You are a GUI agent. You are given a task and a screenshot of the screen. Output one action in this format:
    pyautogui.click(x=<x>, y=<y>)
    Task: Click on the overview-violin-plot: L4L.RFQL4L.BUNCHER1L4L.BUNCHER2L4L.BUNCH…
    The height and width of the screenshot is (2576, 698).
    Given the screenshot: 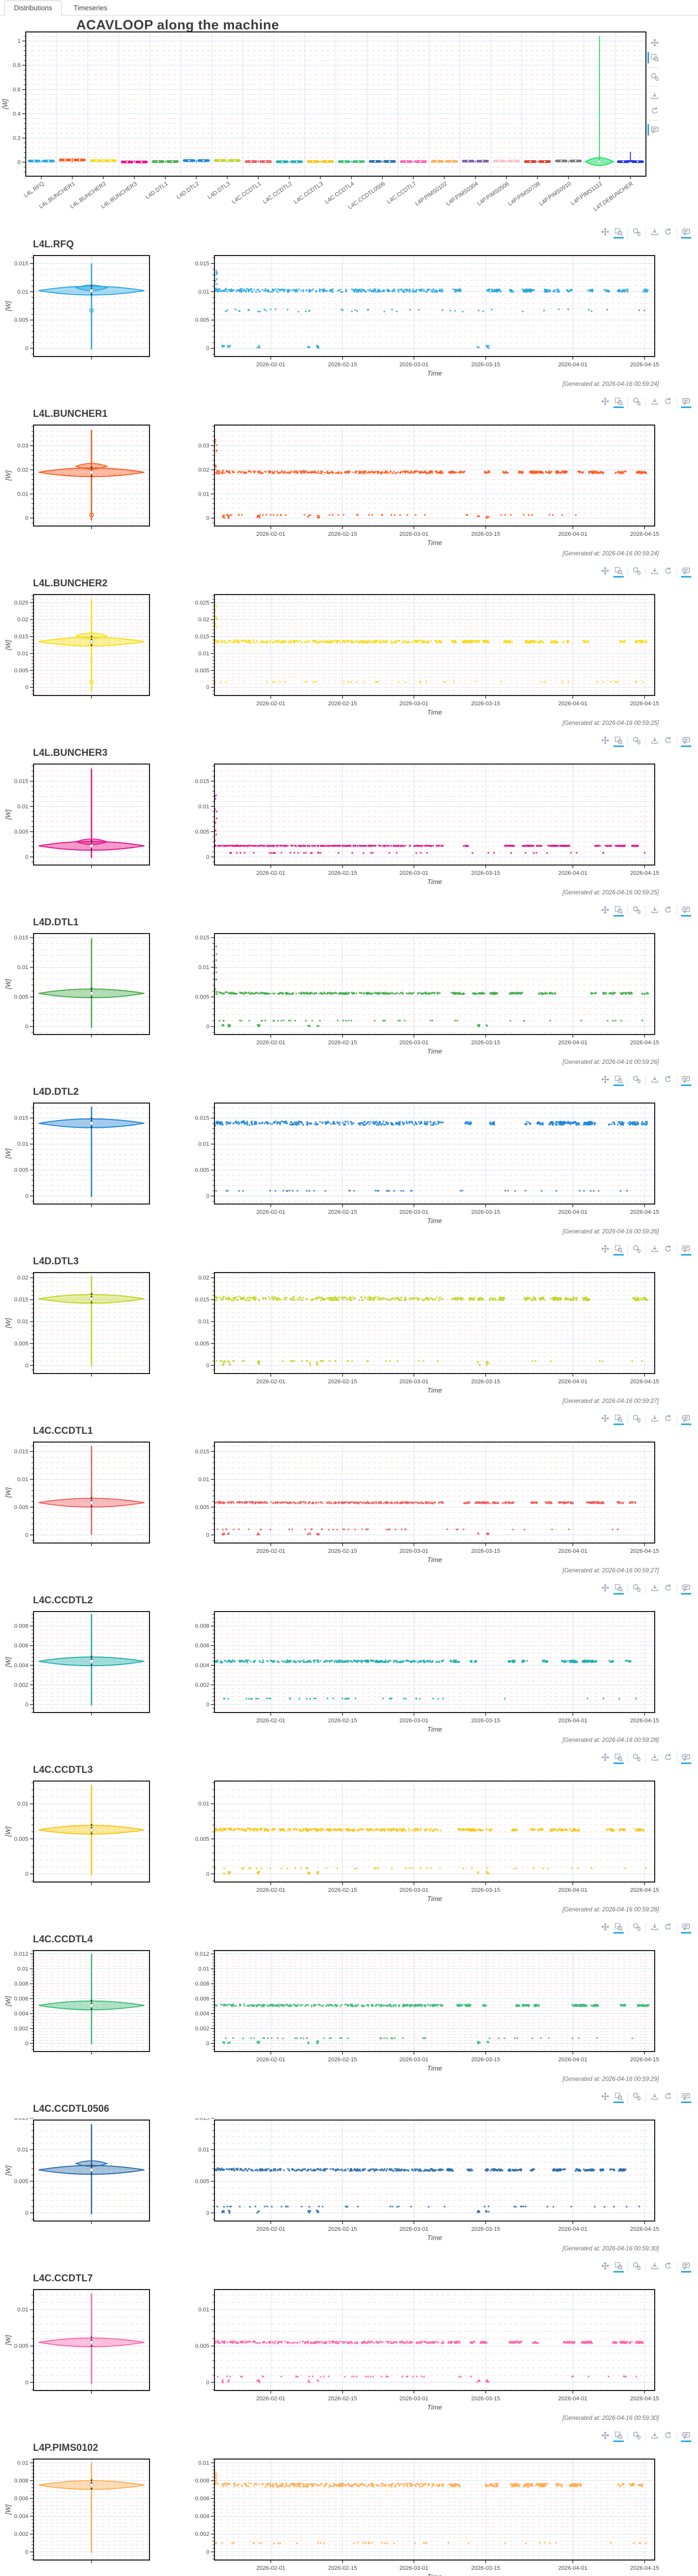 What is the action you would take?
    pyautogui.click(x=349, y=124)
    